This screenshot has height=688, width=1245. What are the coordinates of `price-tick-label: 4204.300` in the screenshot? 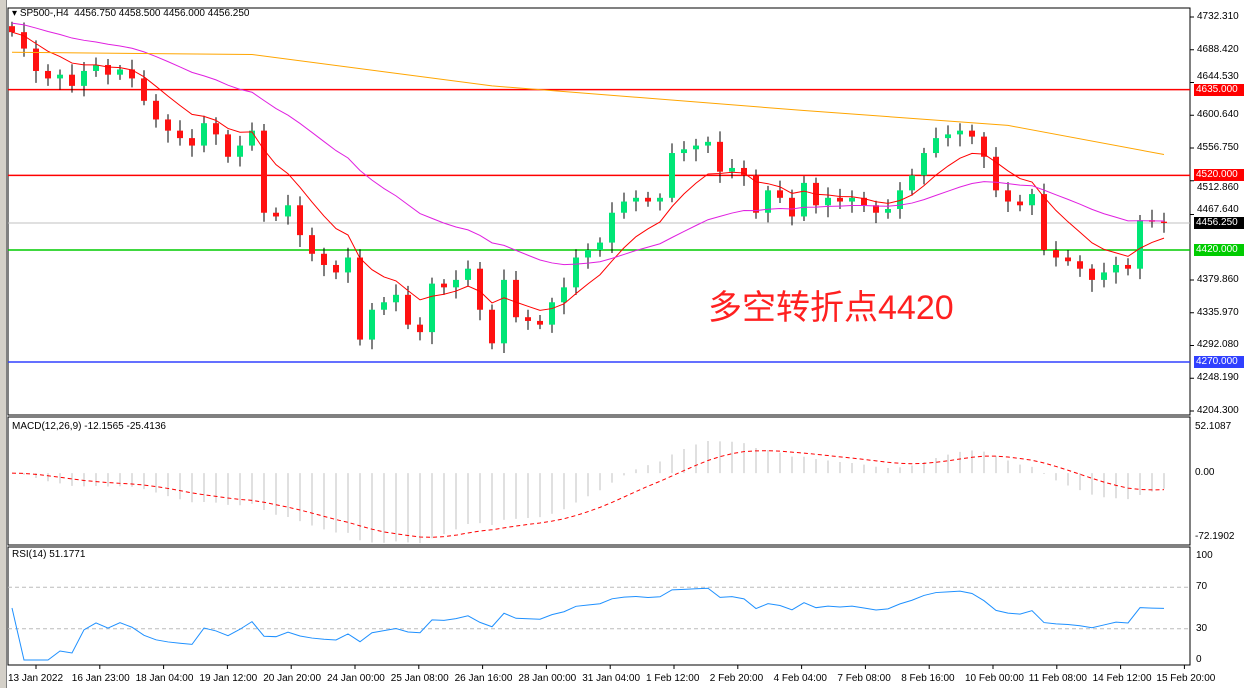 It's located at (1218, 410).